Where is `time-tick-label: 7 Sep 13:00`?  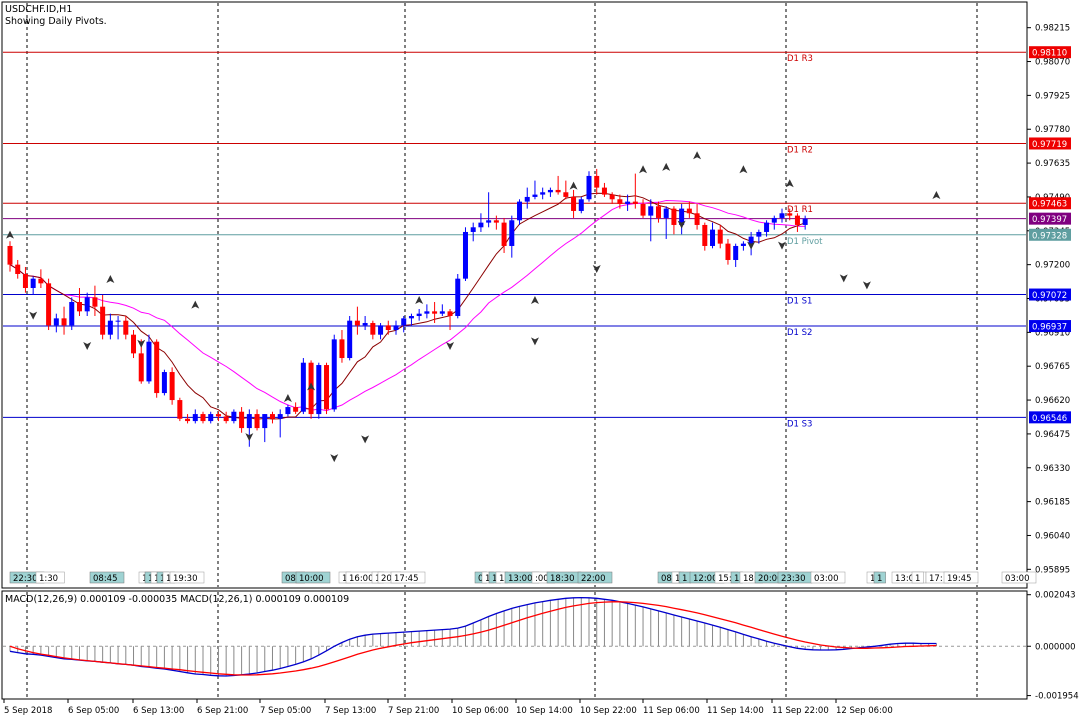
time-tick-label: 7 Sep 13:00 is located at coordinates (350, 711).